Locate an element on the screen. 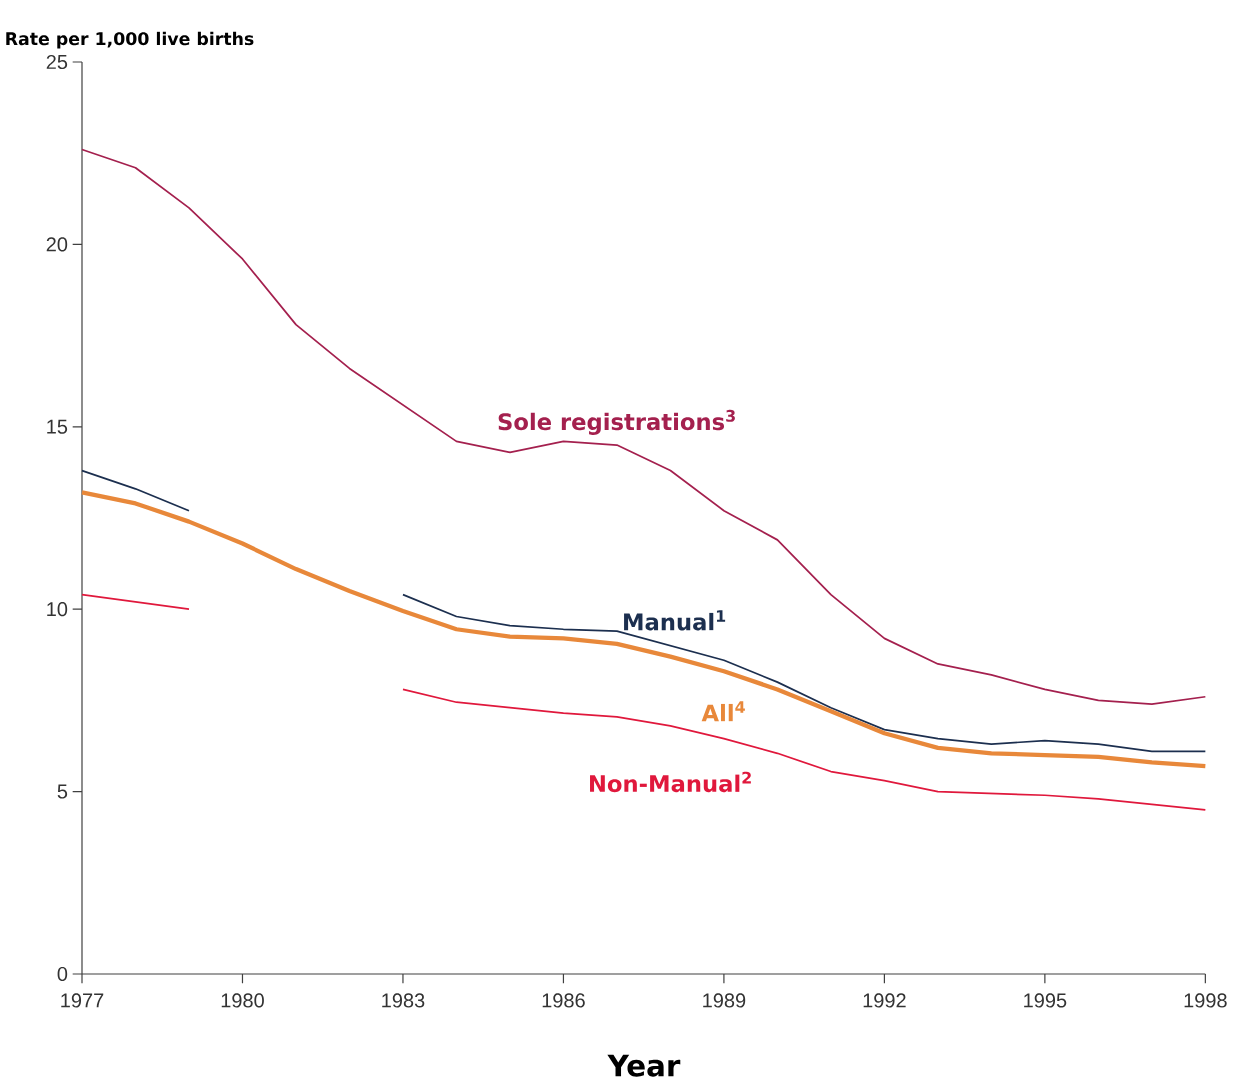 Image resolution: width=1248 pixels, height=1084 pixels. y-tick-label: 10 is located at coordinates (57, 609).